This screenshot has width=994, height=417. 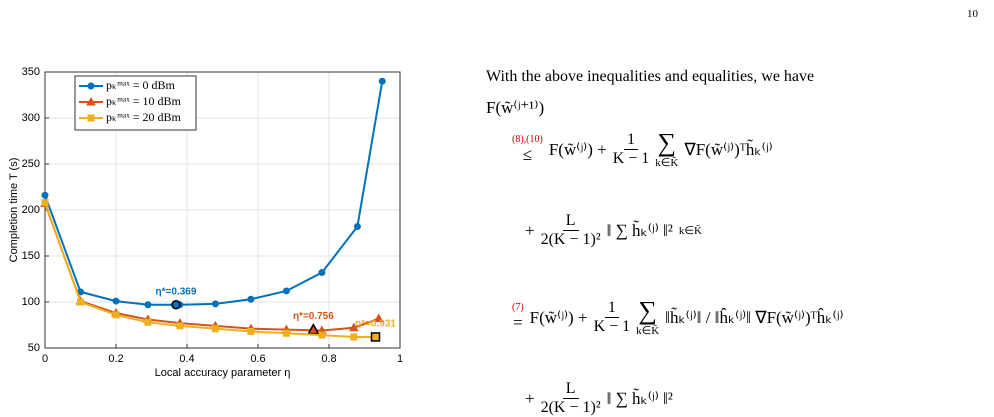 I want to click on x-tick-label: 0.8, so click(x=328, y=359).